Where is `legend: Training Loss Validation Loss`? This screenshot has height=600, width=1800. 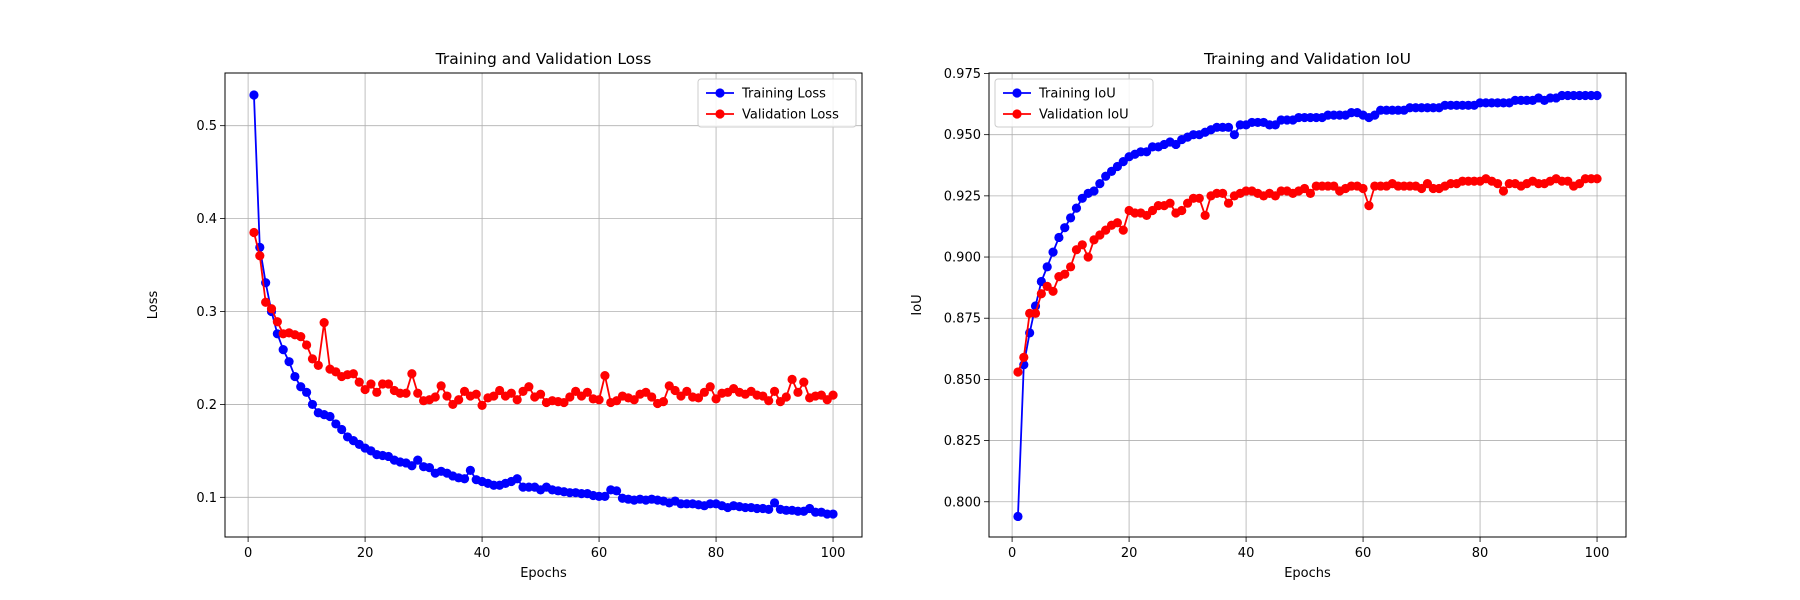
legend: Training Loss Validation Loss is located at coordinates (777, 103).